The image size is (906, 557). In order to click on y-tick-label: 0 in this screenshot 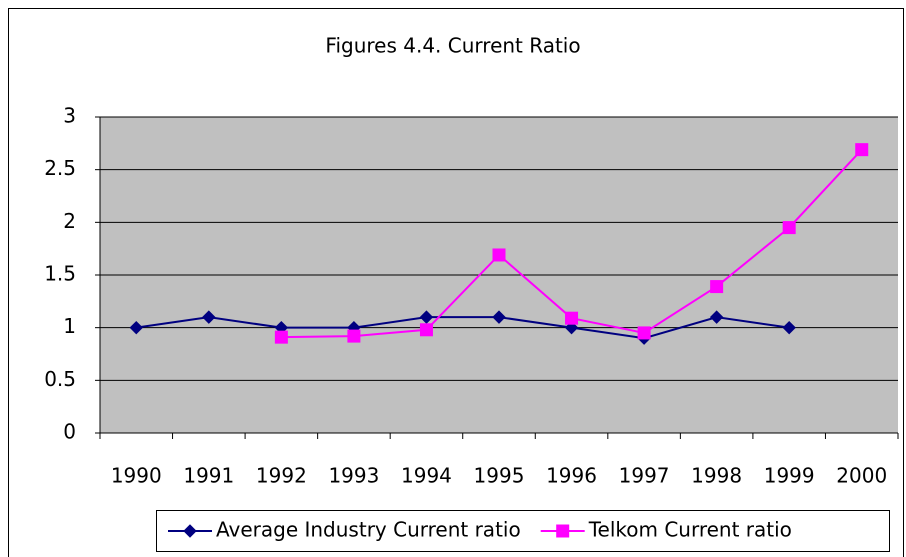, I will do `click(69, 432)`.